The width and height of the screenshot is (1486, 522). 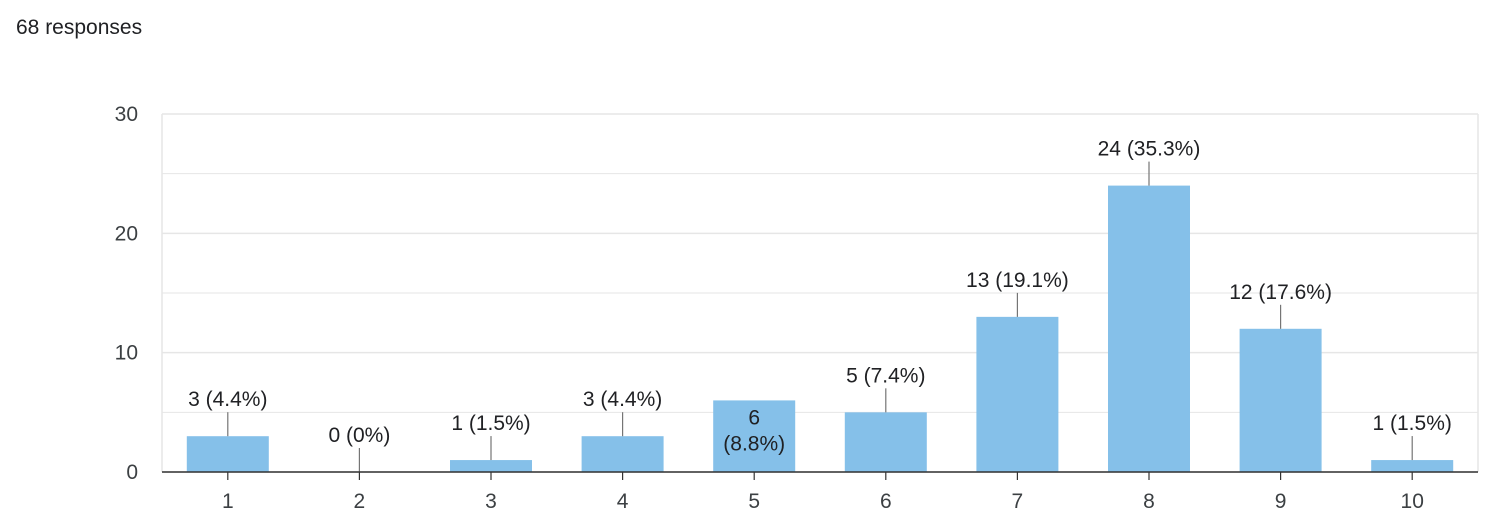 I want to click on x-axis-ticks: 1 2 3 4 5 6 7 8 9 10, so click(x=823, y=492).